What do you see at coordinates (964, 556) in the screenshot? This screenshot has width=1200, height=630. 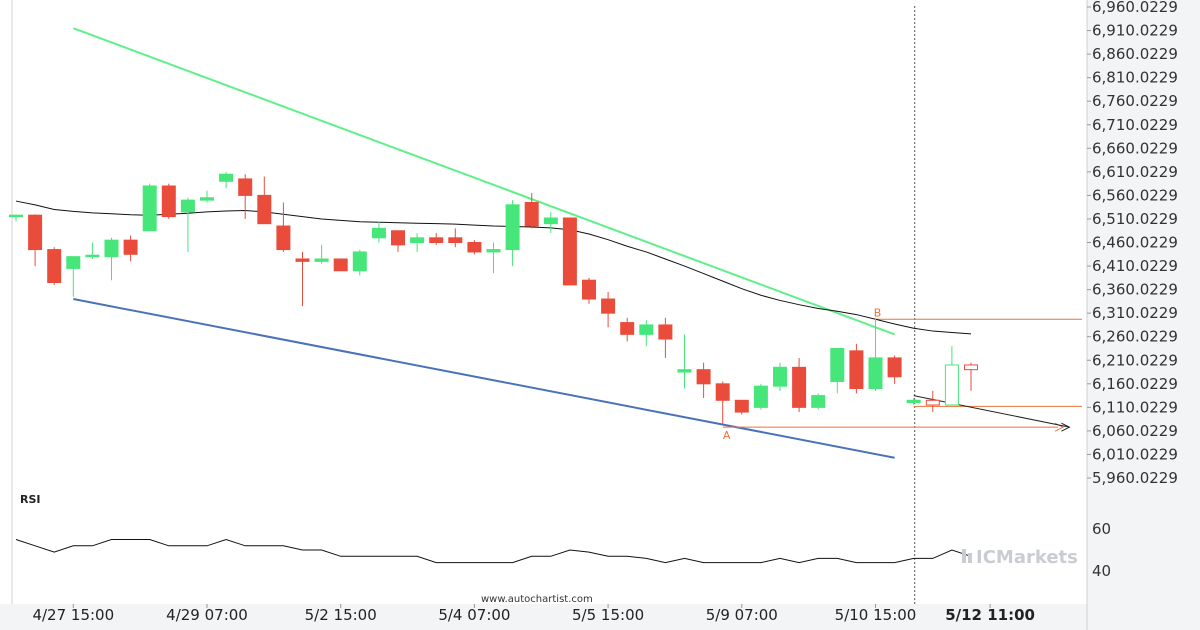 I see `brand-logo-bar` at bounding box center [964, 556].